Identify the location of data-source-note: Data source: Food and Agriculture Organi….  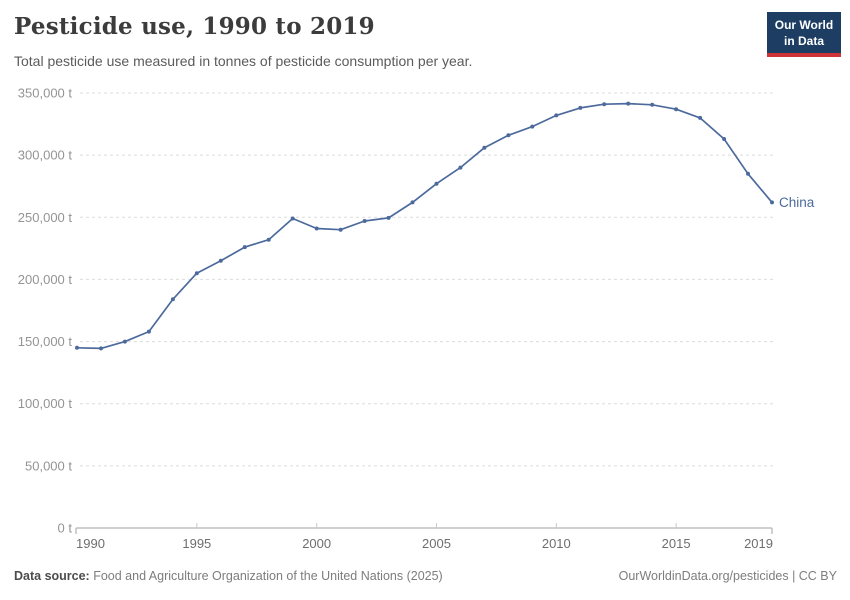
(228, 576).